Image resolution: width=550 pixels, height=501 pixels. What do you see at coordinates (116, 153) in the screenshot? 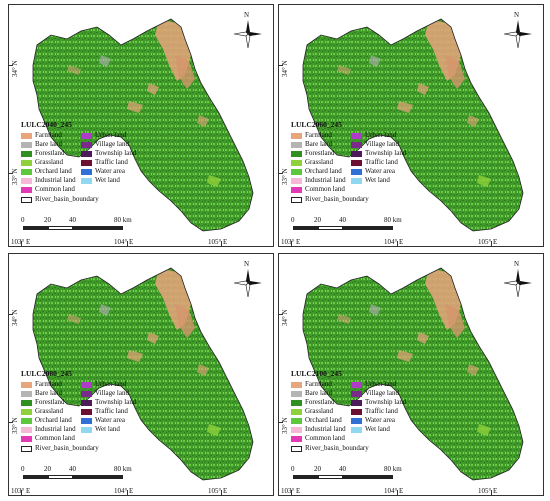
I see `legend-label: Township land` at bounding box center [116, 153].